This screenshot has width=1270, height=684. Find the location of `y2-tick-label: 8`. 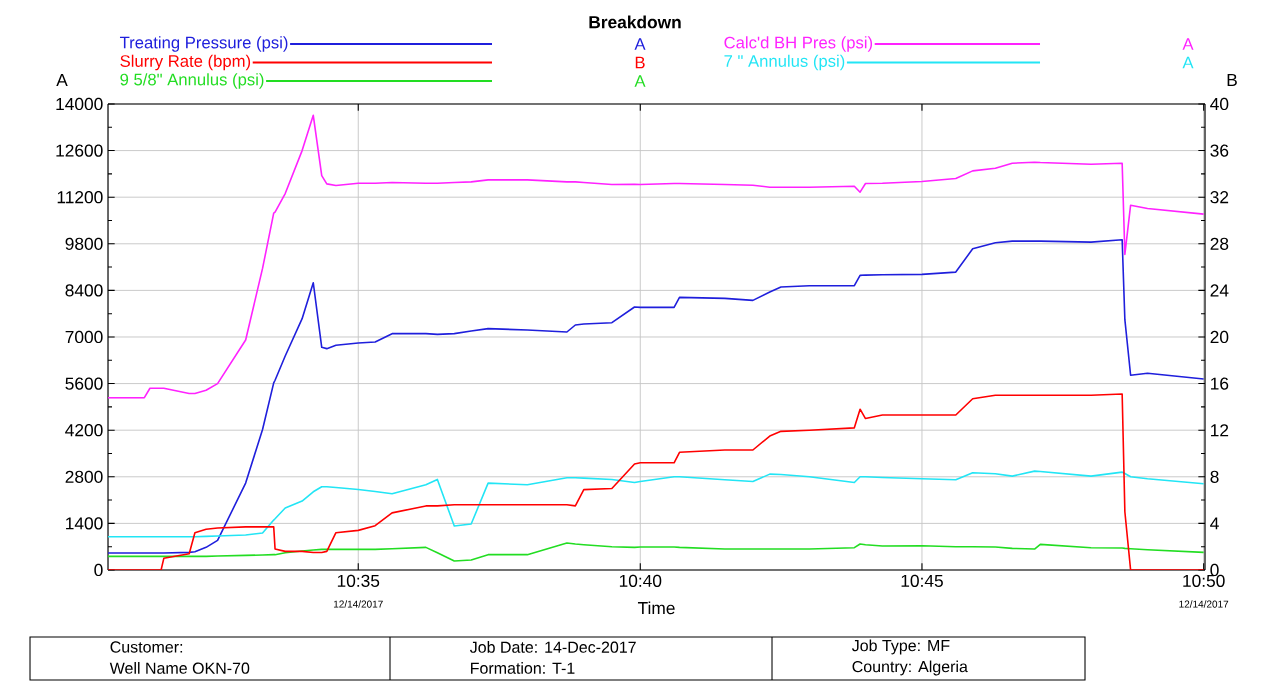

y2-tick-label: 8 is located at coordinates (1214, 476).